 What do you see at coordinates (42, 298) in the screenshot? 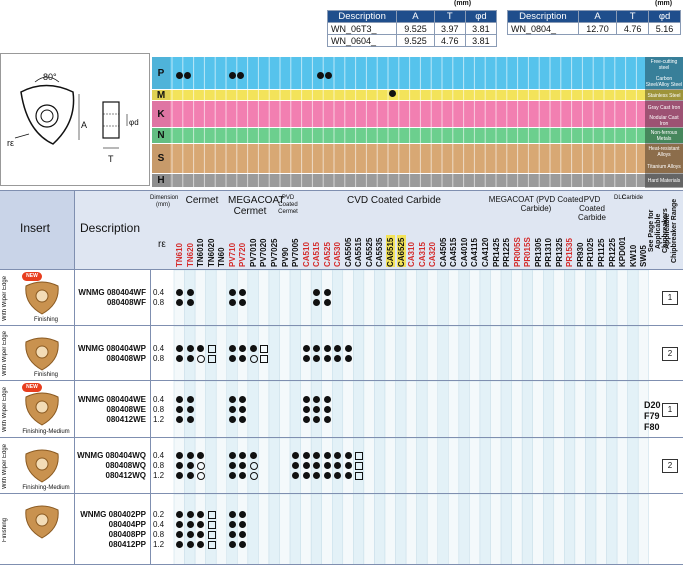
I see `insert-icon` at bounding box center [42, 298].